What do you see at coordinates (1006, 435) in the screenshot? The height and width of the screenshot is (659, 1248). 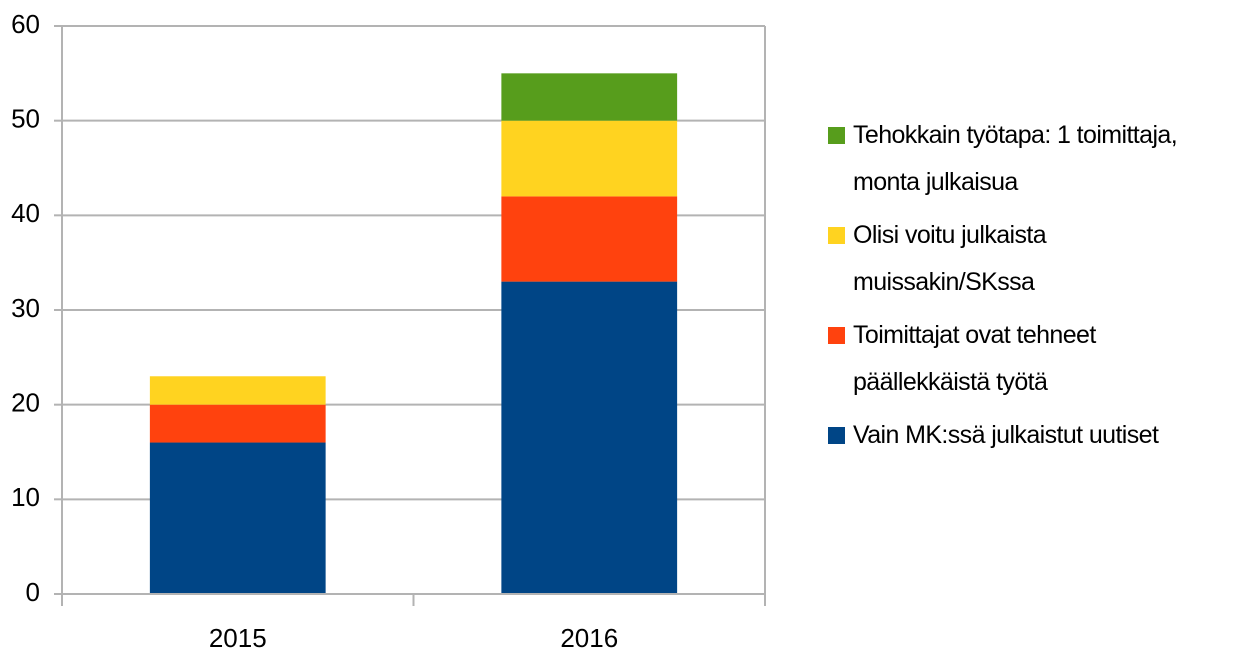 I see `legend-label: Vain MK:ssä julkaistut uutiset` at bounding box center [1006, 435].